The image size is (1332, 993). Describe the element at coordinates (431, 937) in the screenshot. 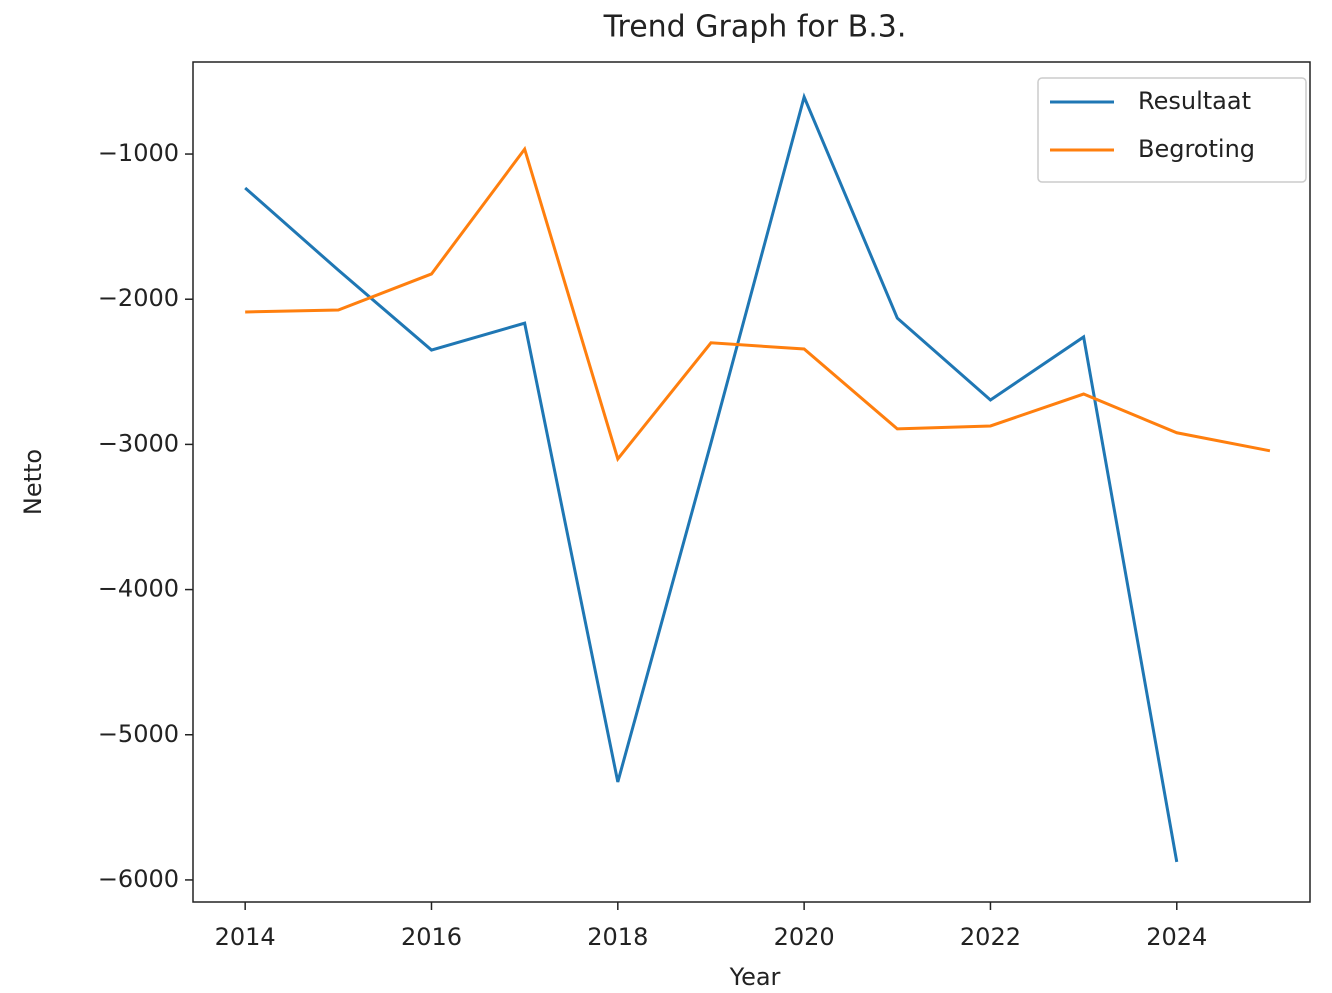

I see `x-tick-label: 2016` at that location.